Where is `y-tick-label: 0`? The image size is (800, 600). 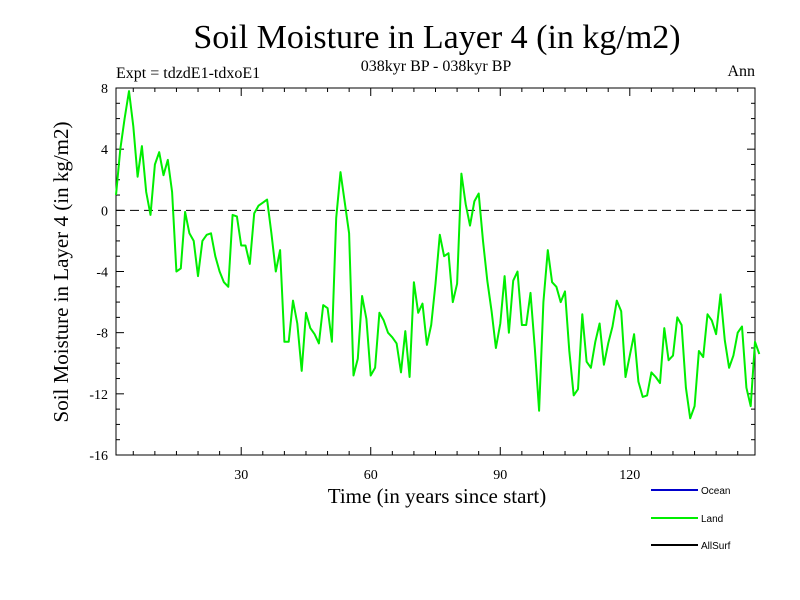
y-tick-label: 0 is located at coordinates (104, 211).